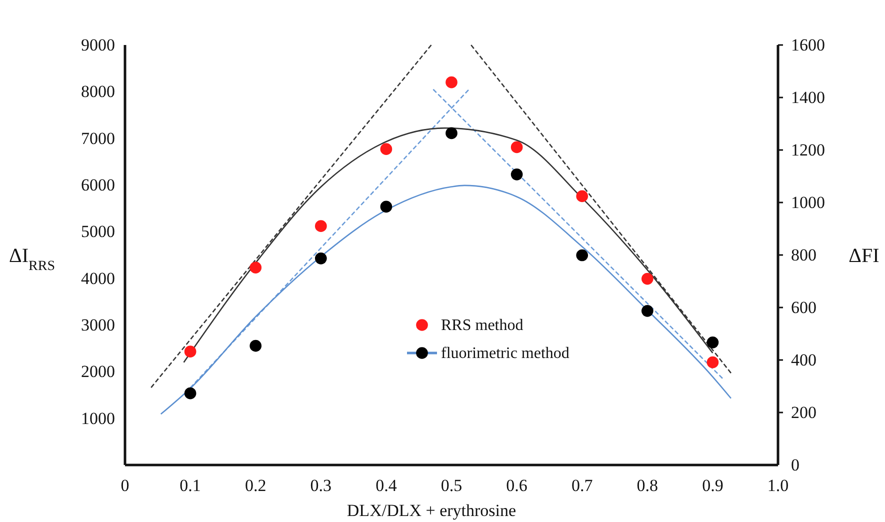 Image resolution: width=885 pixels, height=522 pixels. Describe the element at coordinates (803, 254) in the screenshot. I see `y2-tick-label: 800` at that location.